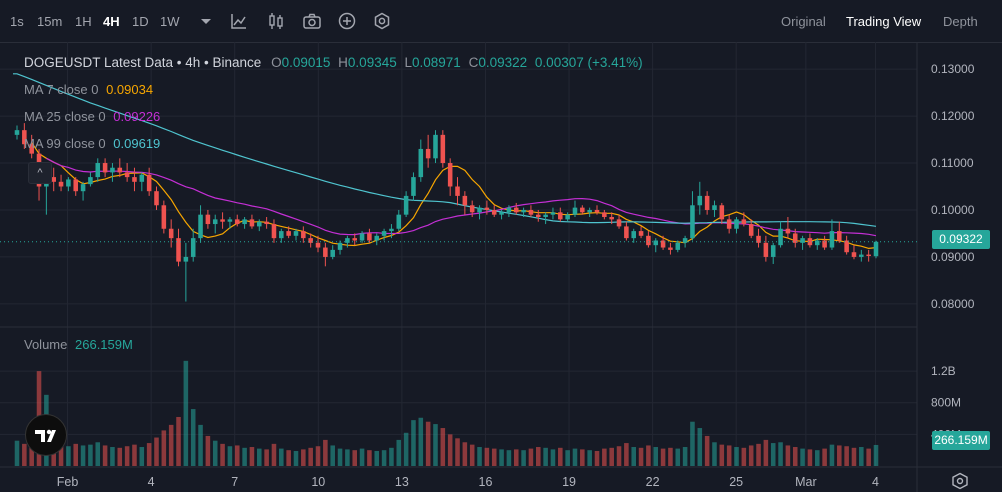  I want to click on price-tick-label: 0.10000, so click(953, 210).